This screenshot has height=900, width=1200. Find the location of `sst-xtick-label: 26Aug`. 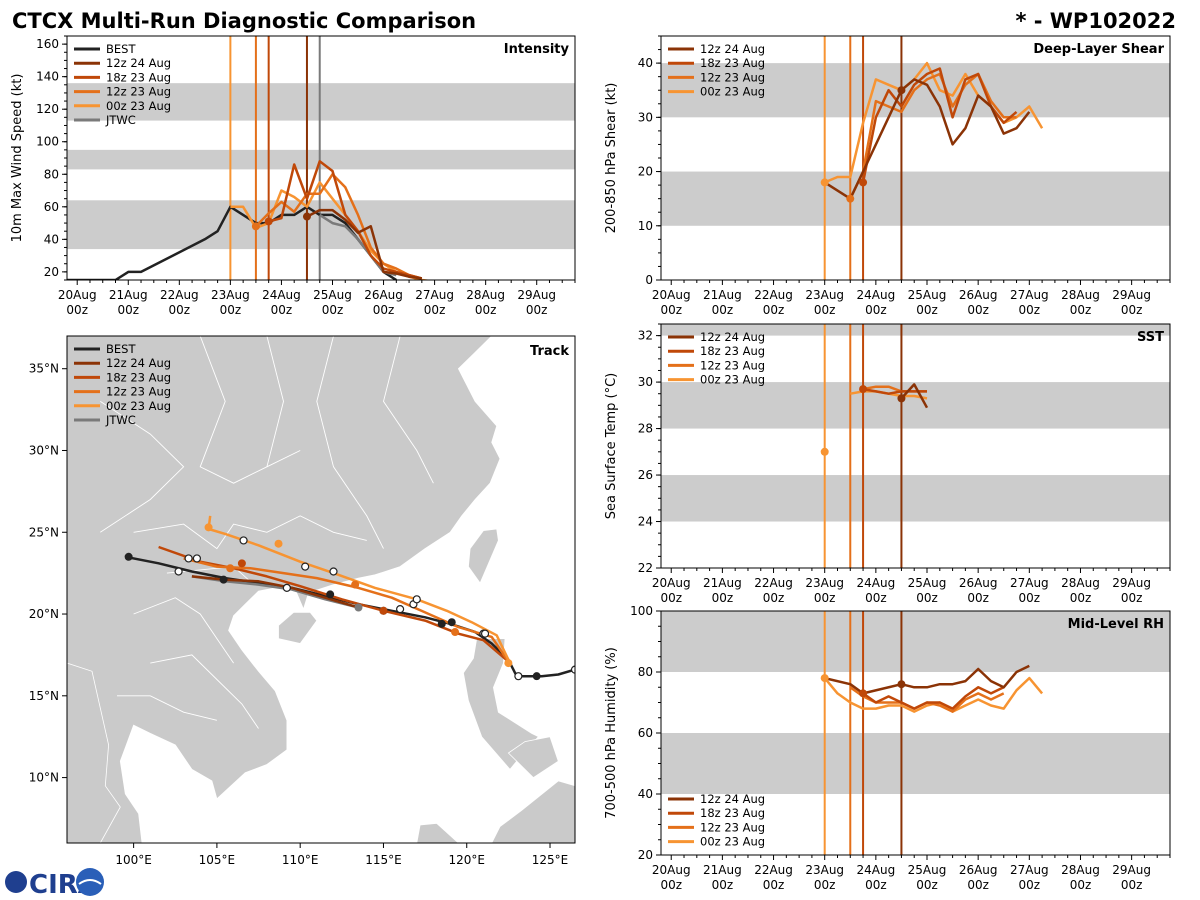

sst-xtick-label: 26Aug is located at coordinates (978, 583).